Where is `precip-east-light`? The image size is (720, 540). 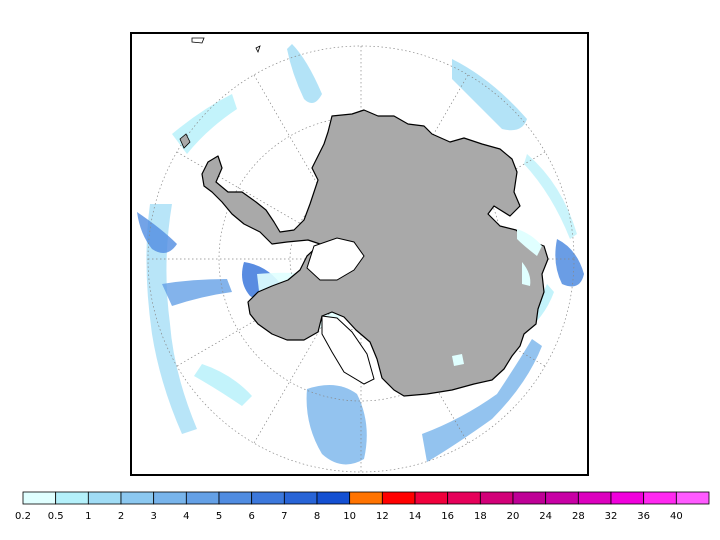 precip-east-light is located at coordinates (550, 196).